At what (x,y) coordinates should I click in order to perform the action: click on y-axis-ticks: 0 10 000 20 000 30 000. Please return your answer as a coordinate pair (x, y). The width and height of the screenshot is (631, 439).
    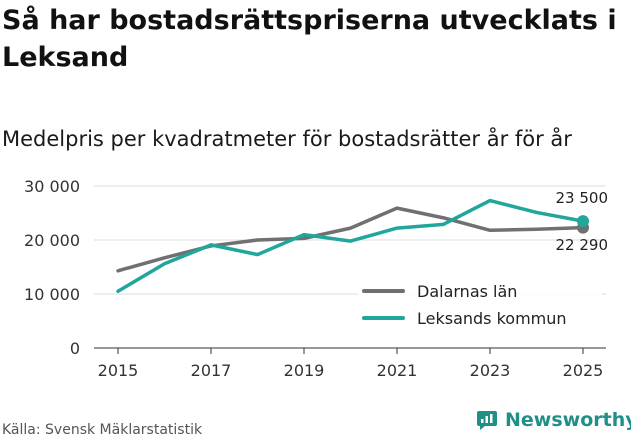
    Looking at the image, I should click on (52, 267).